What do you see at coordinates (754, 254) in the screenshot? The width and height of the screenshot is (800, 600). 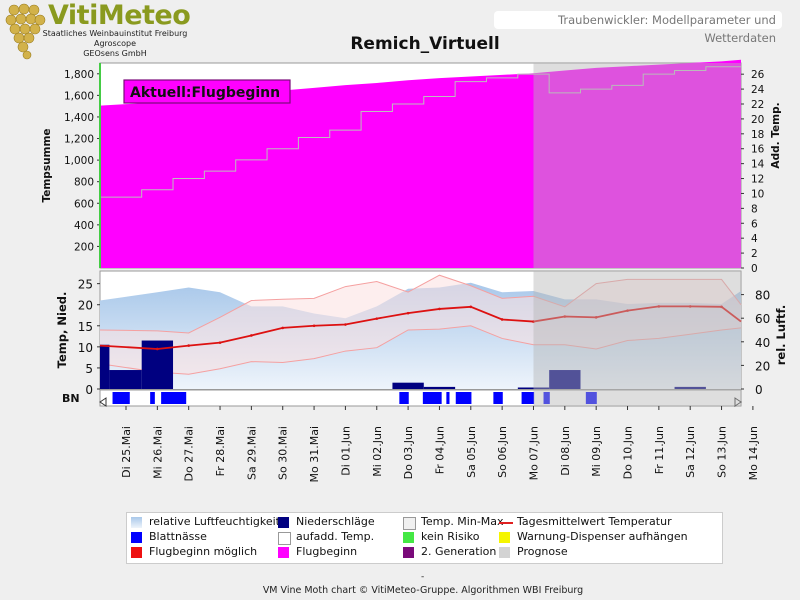 I see `add-temp-tick-label: 2` at bounding box center [754, 254].